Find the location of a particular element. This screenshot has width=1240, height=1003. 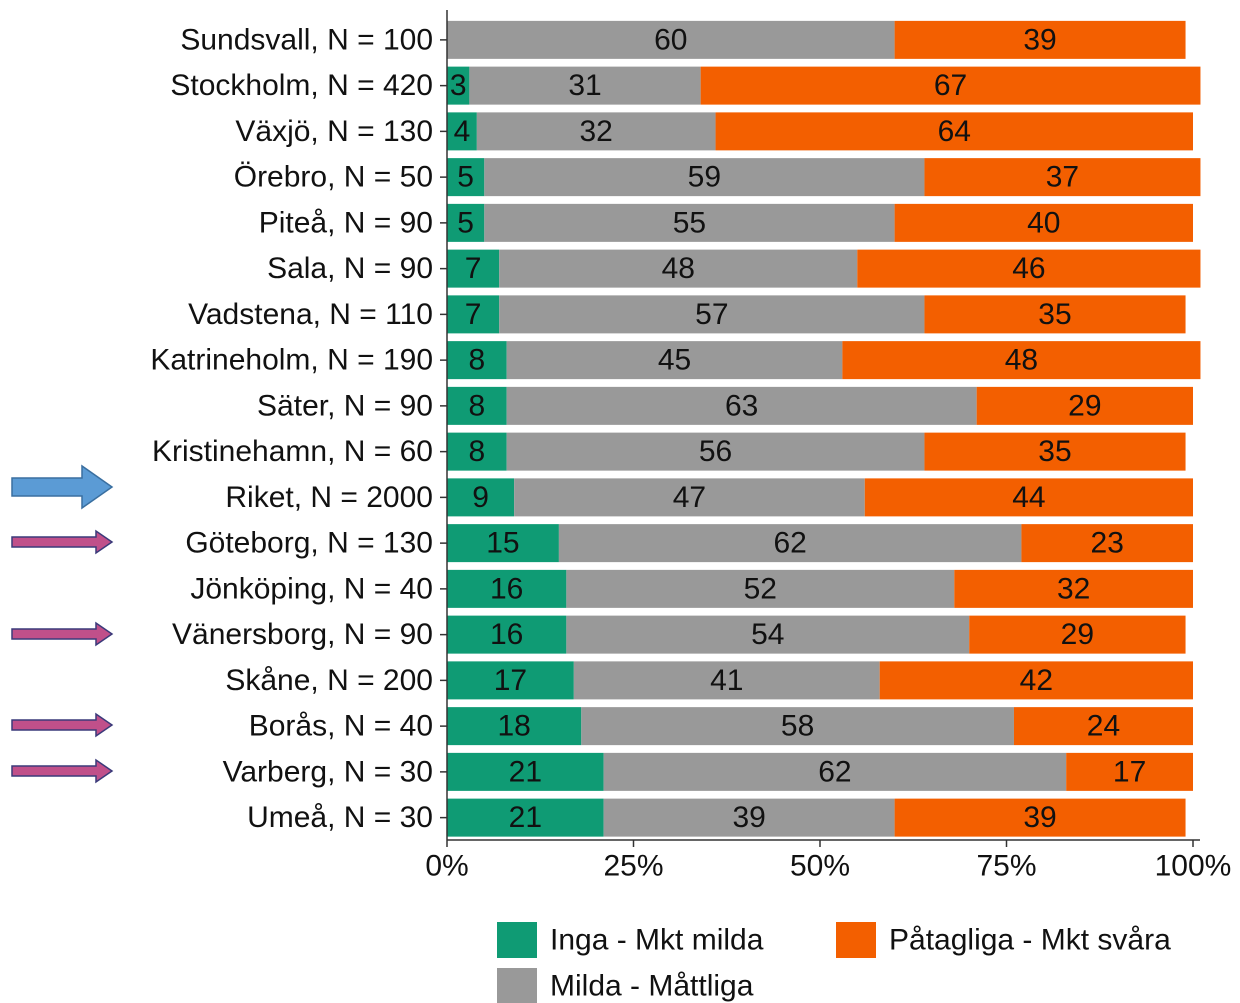

y-tick-label: Jönköping, N = 40 is located at coordinates (311, 588).